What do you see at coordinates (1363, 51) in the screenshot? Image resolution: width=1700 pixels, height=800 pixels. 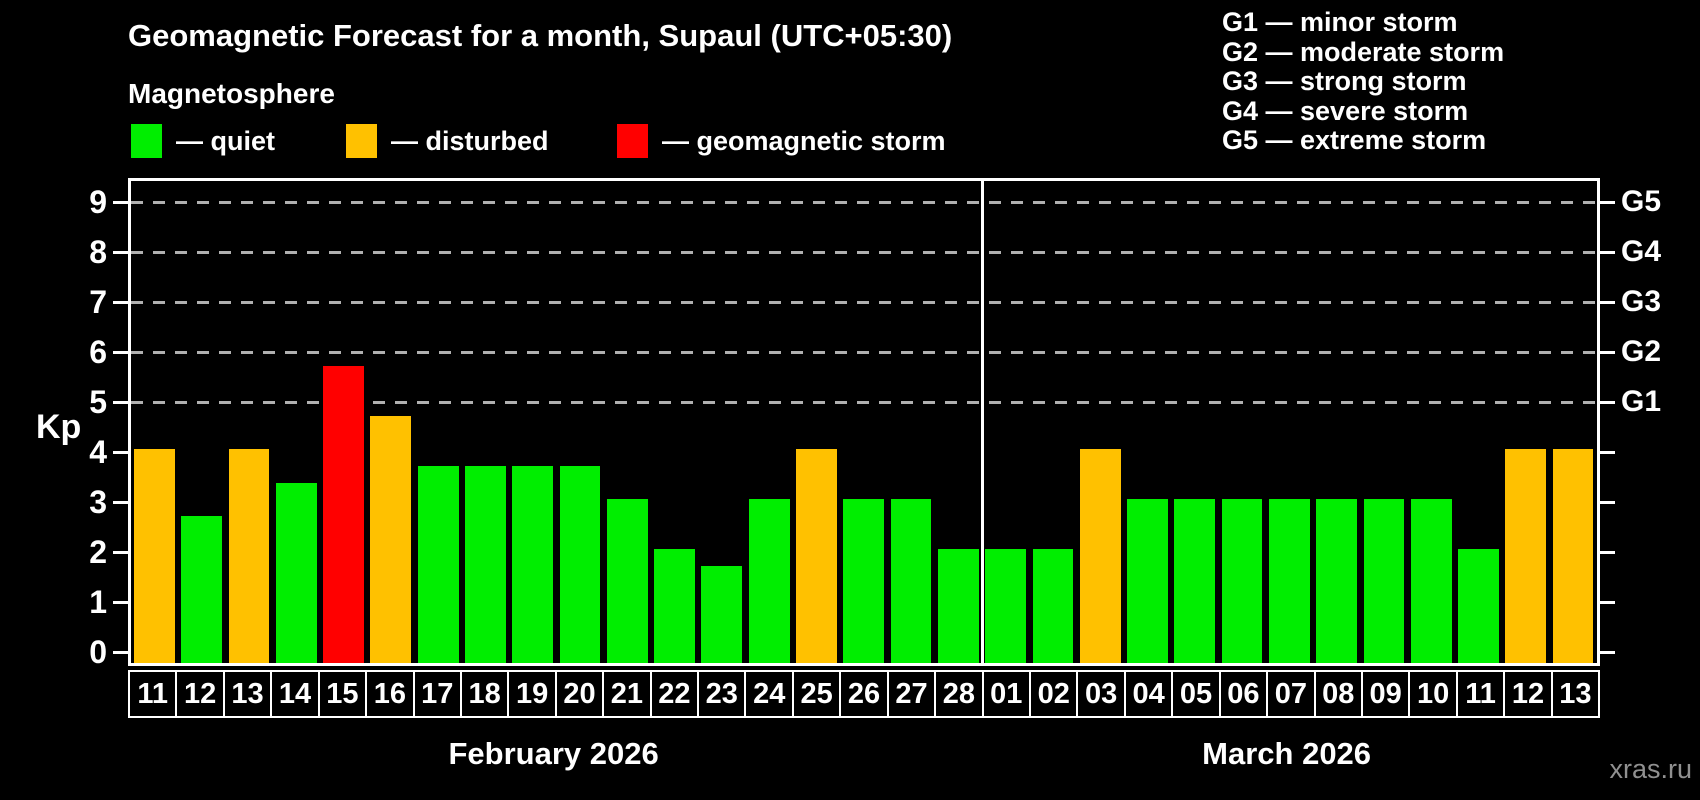 I see `storm-scale-line: G2 — moderate storm` at bounding box center [1363, 51].